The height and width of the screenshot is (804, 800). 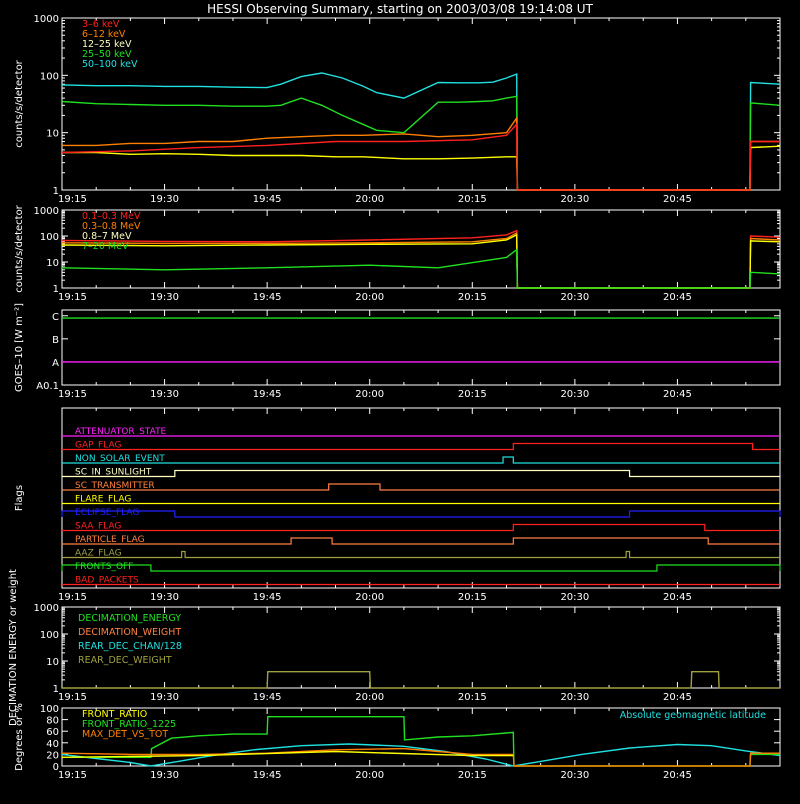 What do you see at coordinates (104, 34) in the screenshot?
I see `legend-entry: 6–12 keV` at bounding box center [104, 34].